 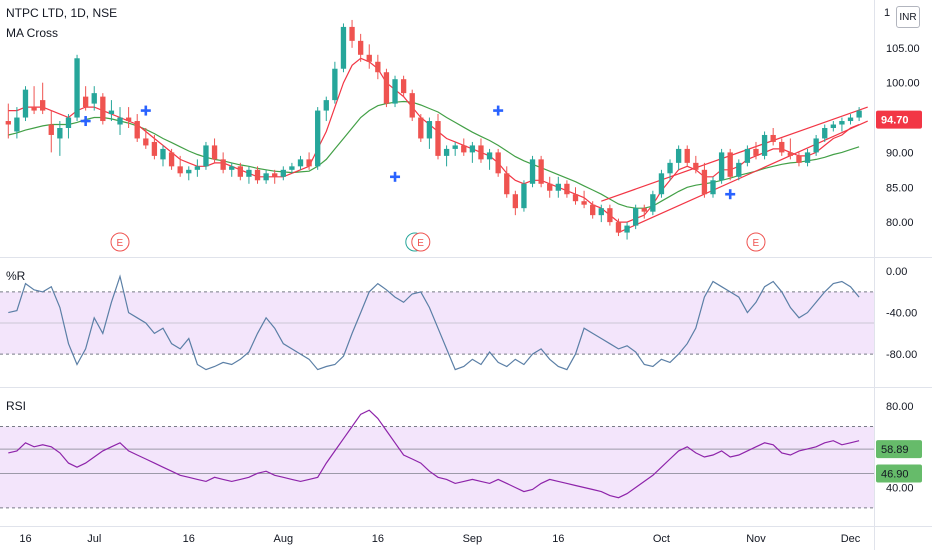 What do you see at coordinates (908, 17) in the screenshot?
I see `currency-badge: INR` at bounding box center [908, 17].